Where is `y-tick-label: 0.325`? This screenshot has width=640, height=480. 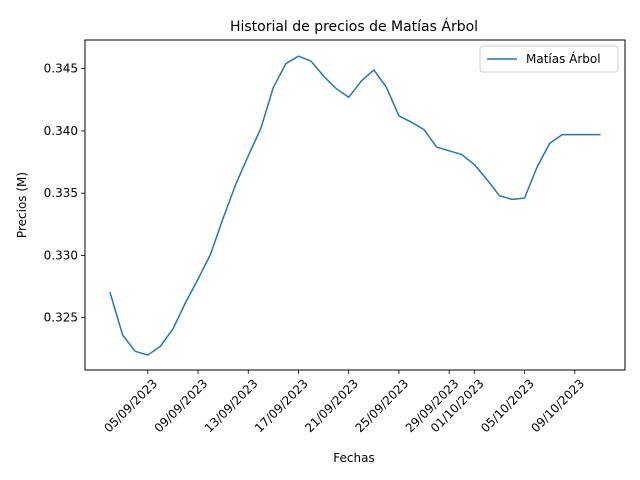
y-tick-label: 0.325 is located at coordinates (61, 318).